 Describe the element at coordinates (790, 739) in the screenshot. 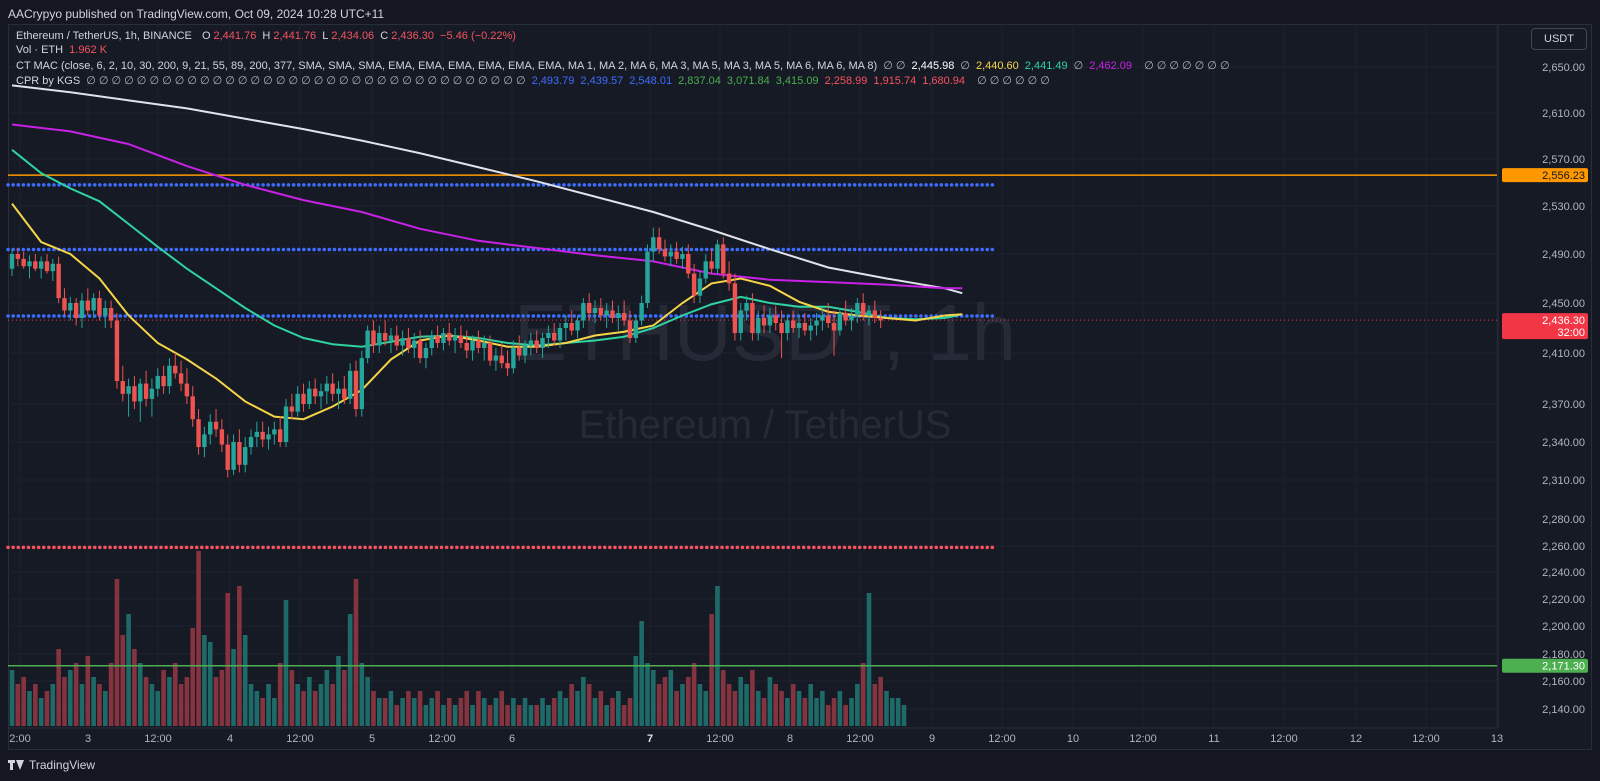

I see `x-tick-label: 8` at that location.